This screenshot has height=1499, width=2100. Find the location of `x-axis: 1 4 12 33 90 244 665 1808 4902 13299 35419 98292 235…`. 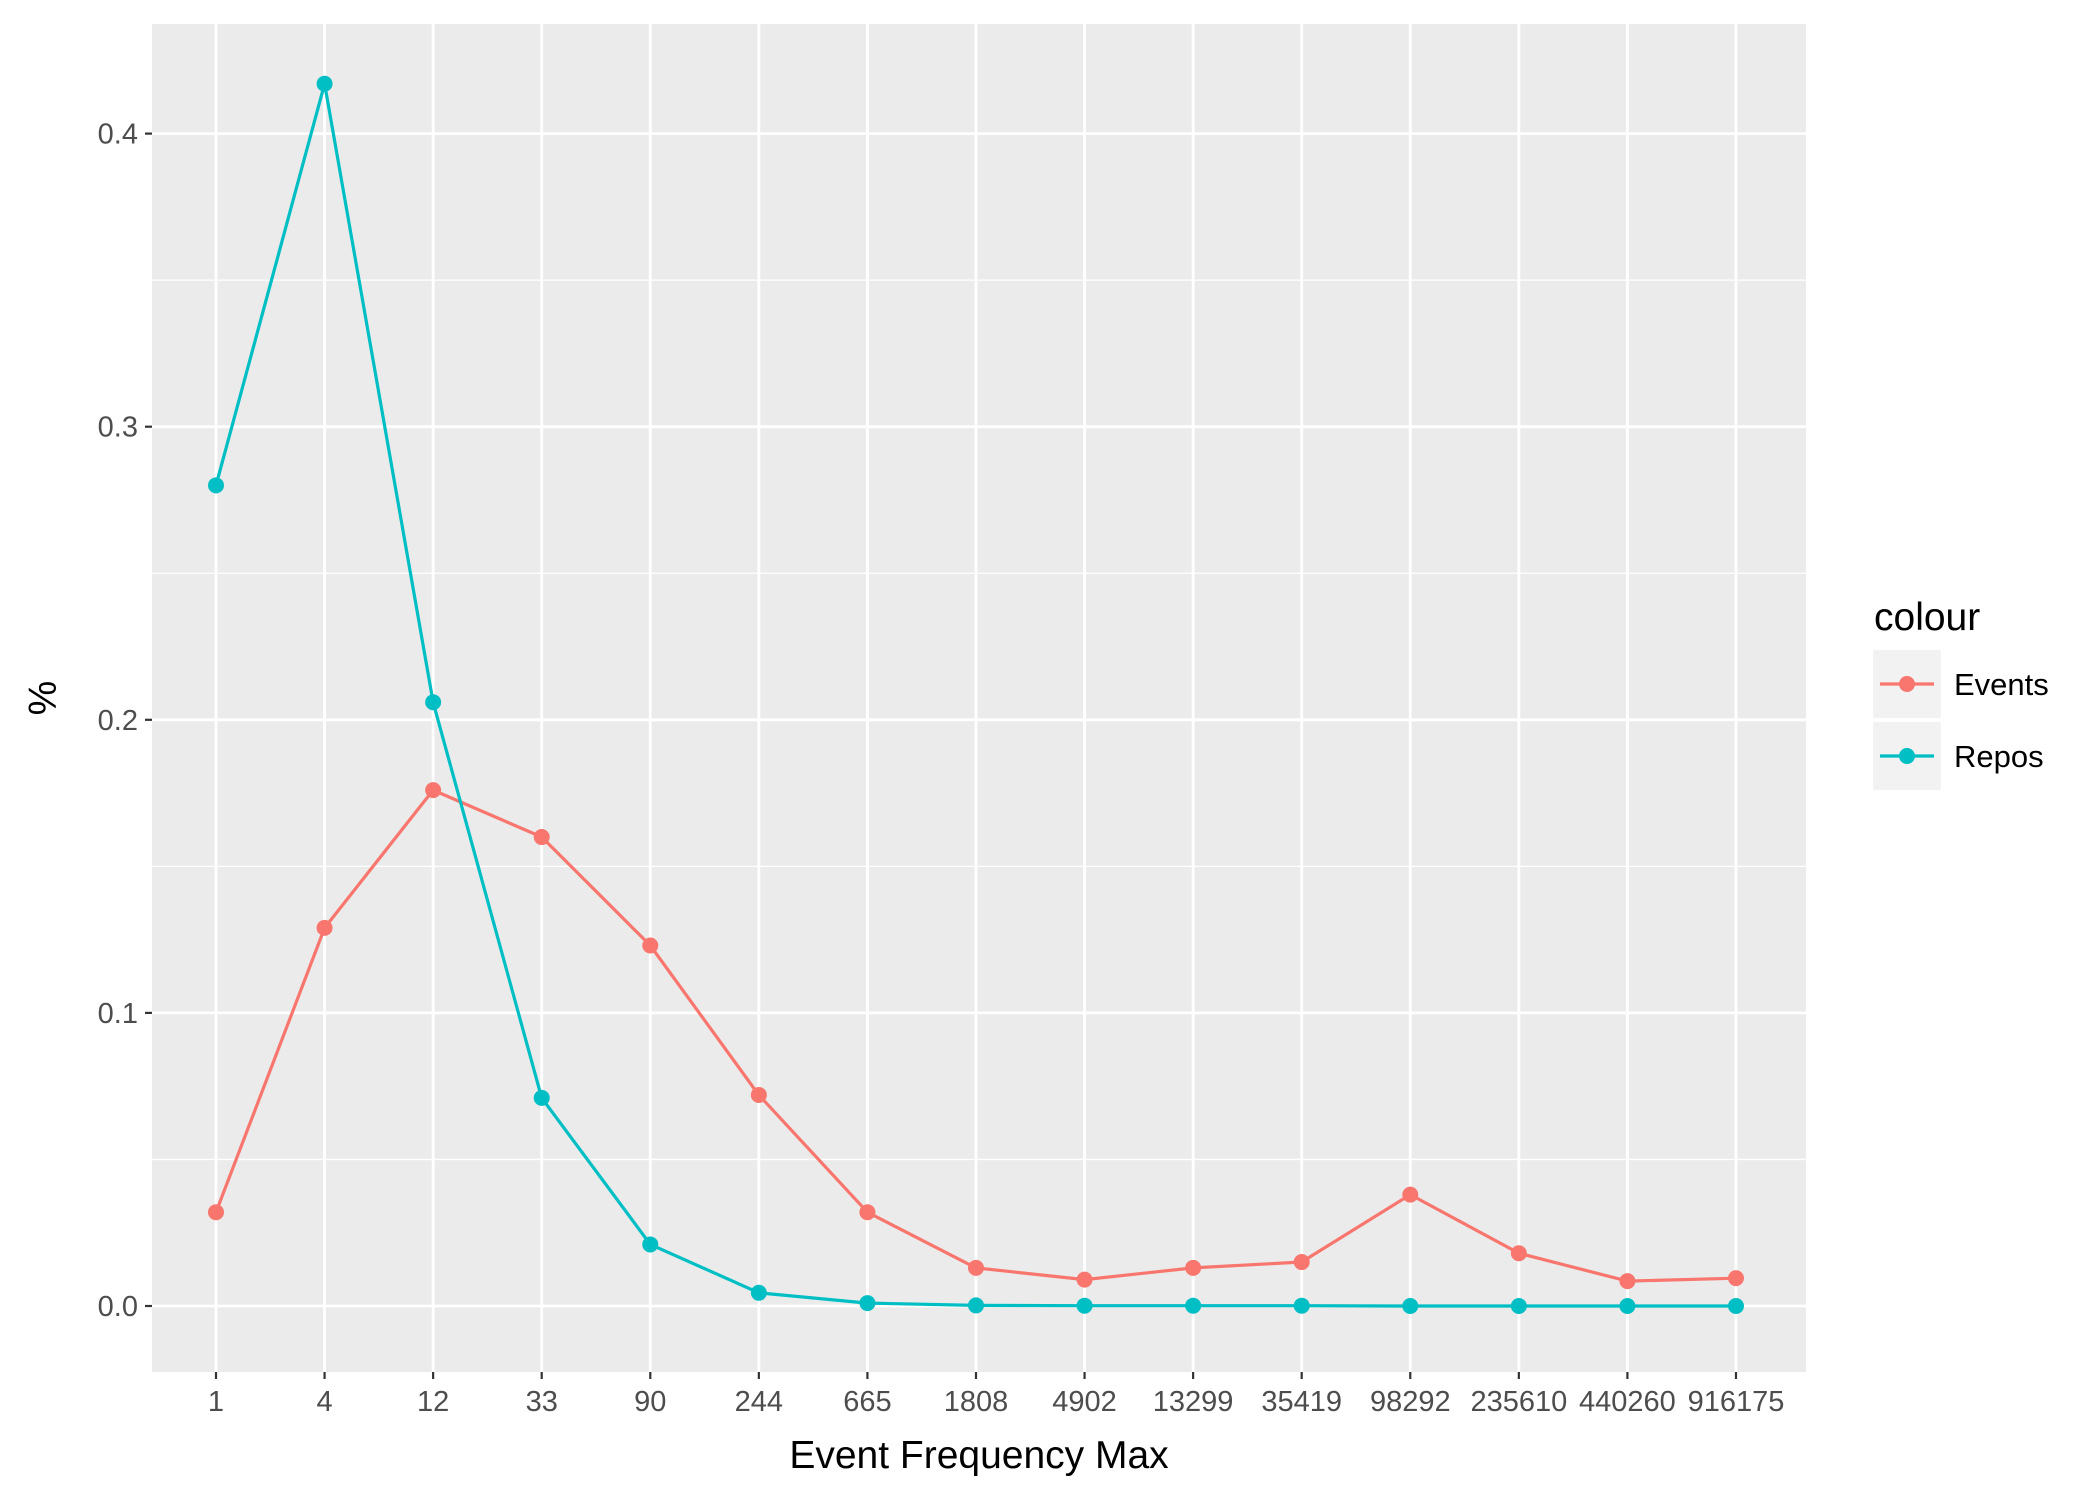

x-axis: 1 4 12 33 90 244 665 1808 4902 13299 35419 98292 235… is located at coordinates (996, 1395).